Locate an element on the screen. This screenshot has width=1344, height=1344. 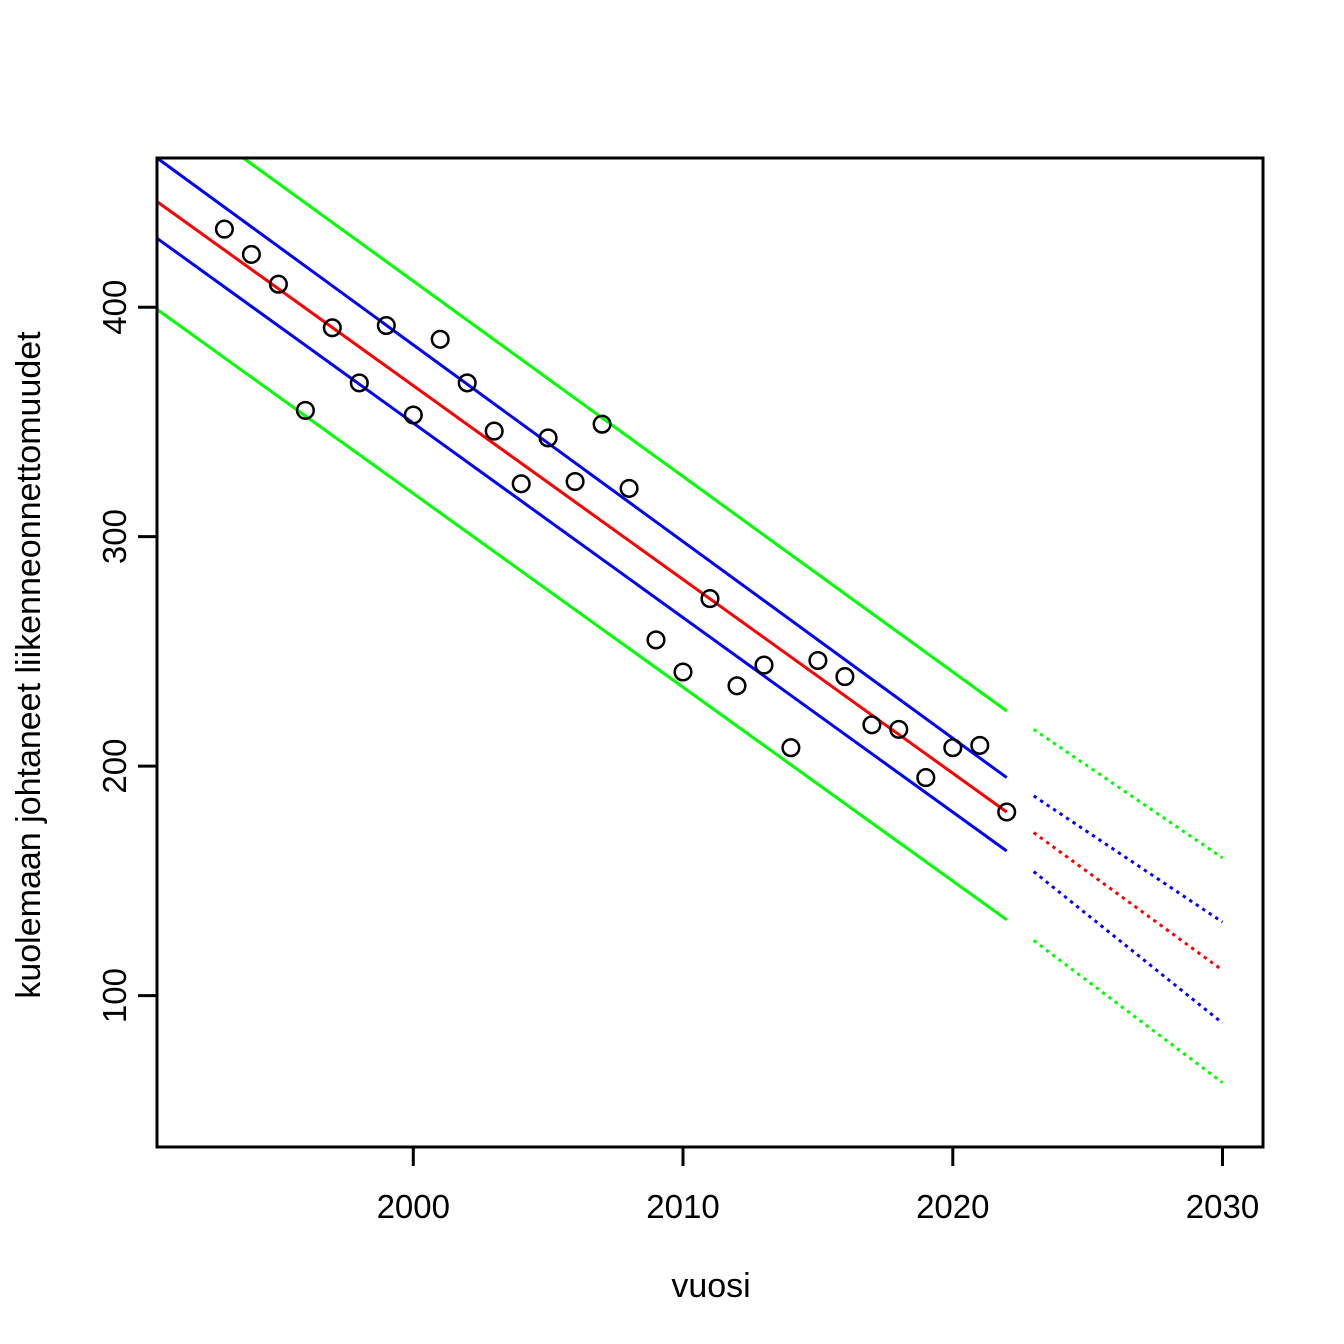
y-tick-label: 400 is located at coordinates (114, 307).